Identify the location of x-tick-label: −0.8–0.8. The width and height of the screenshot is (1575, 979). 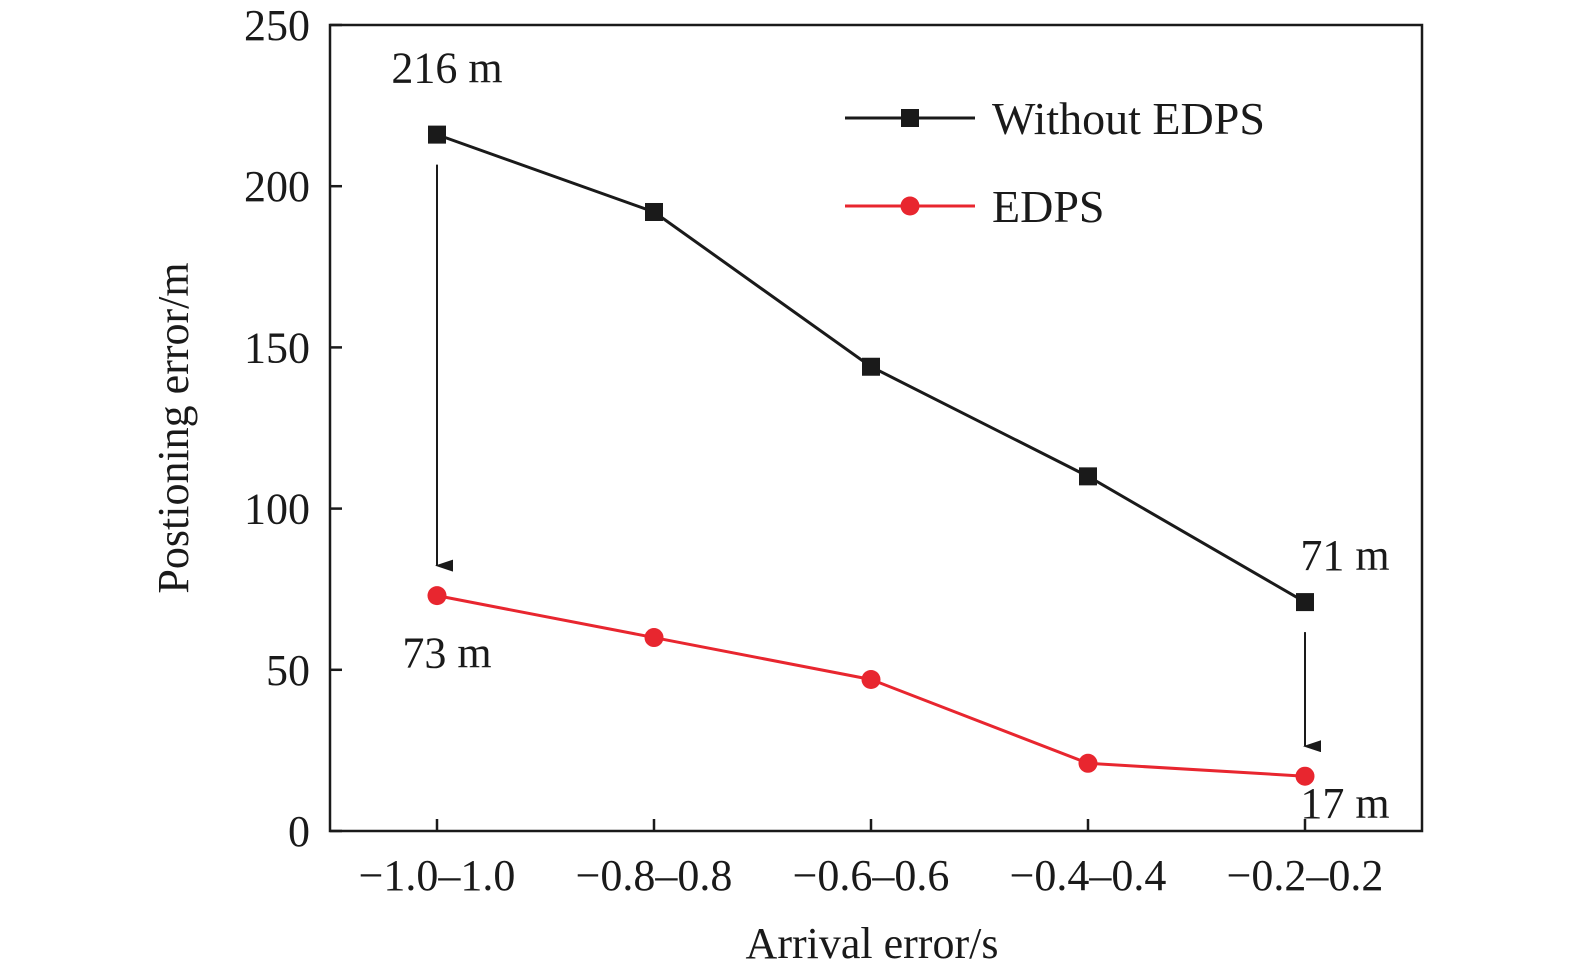
(654, 875).